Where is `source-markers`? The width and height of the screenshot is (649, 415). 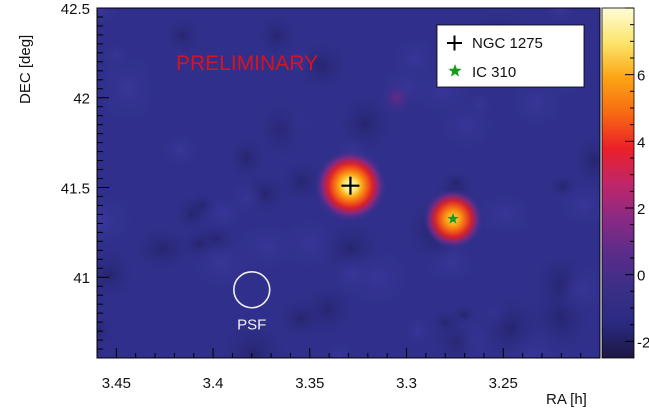 source-markers is located at coordinates (400, 200).